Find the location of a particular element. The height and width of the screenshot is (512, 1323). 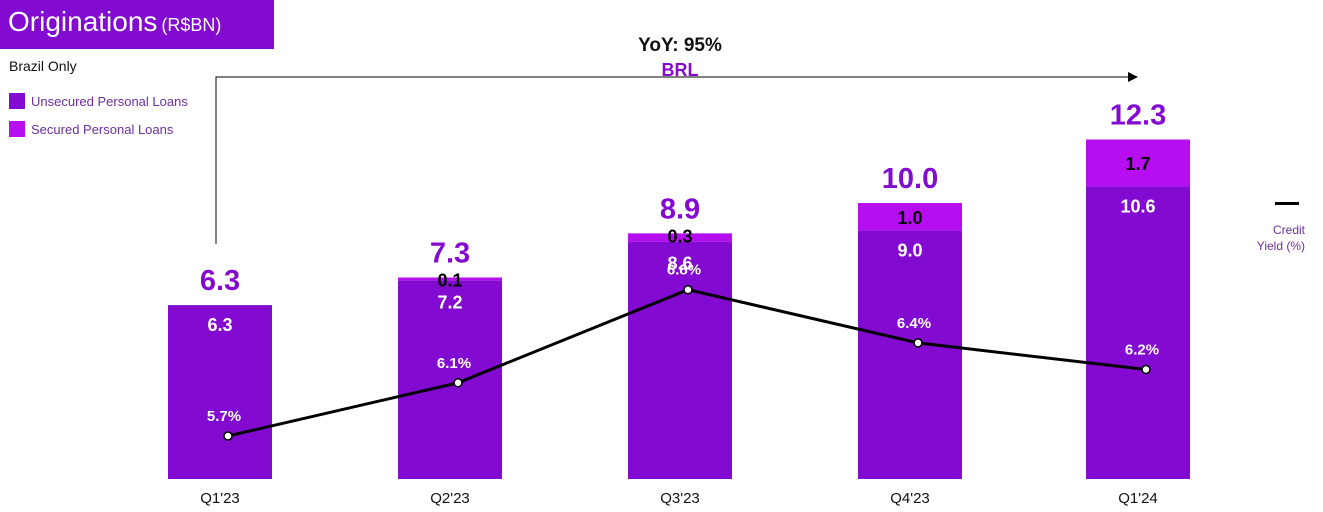

bar-label-secured: 0.3 is located at coordinates (679, 236).